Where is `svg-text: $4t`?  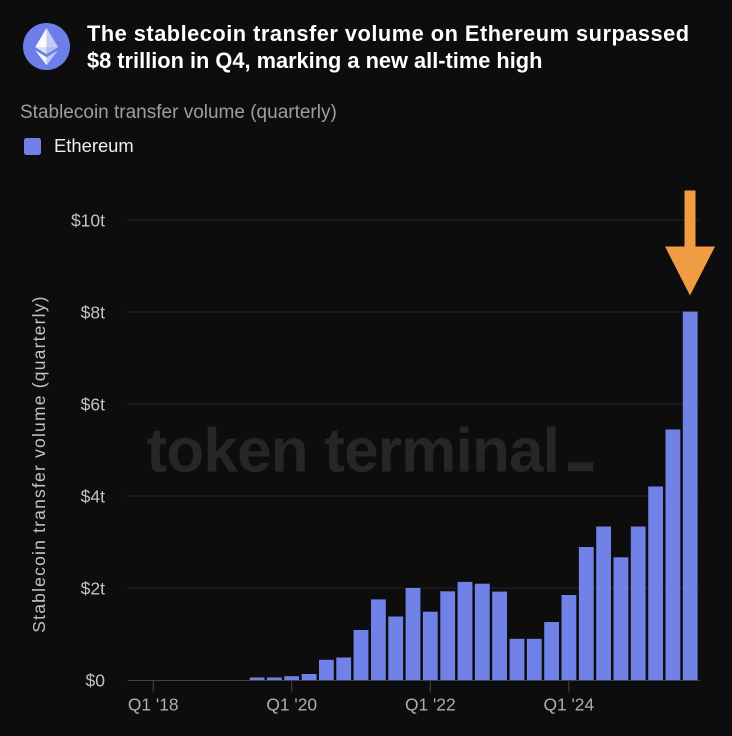 svg-text: $4t is located at coordinates (93, 496).